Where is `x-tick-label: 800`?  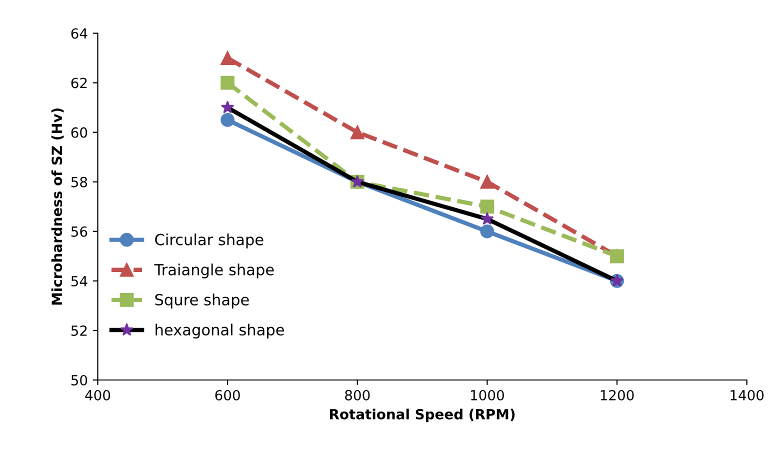
x-tick-label: 800 is located at coordinates (357, 395).